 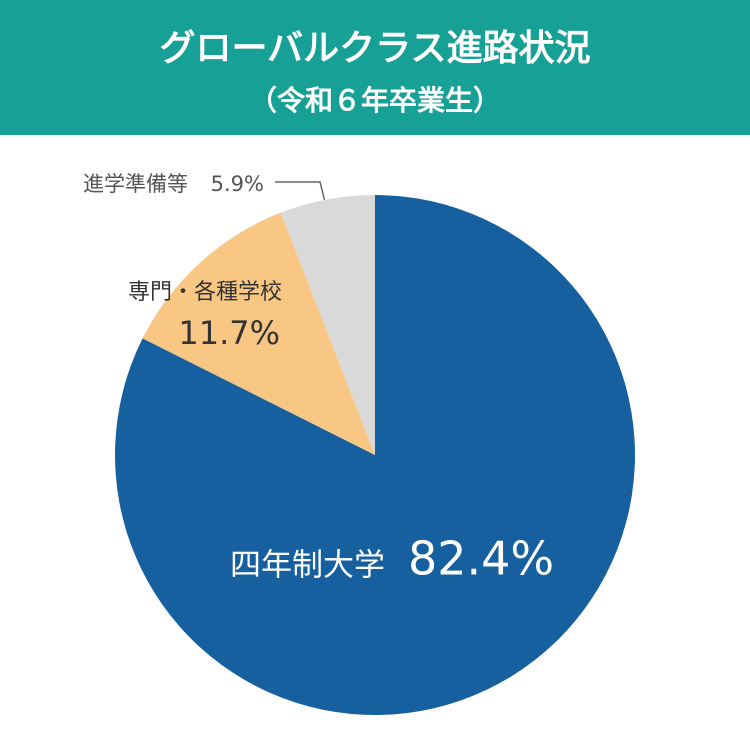 What do you see at coordinates (375, 100) in the screenshot?
I see `chart-subtitle: （令和６年卒業生）` at bounding box center [375, 100].